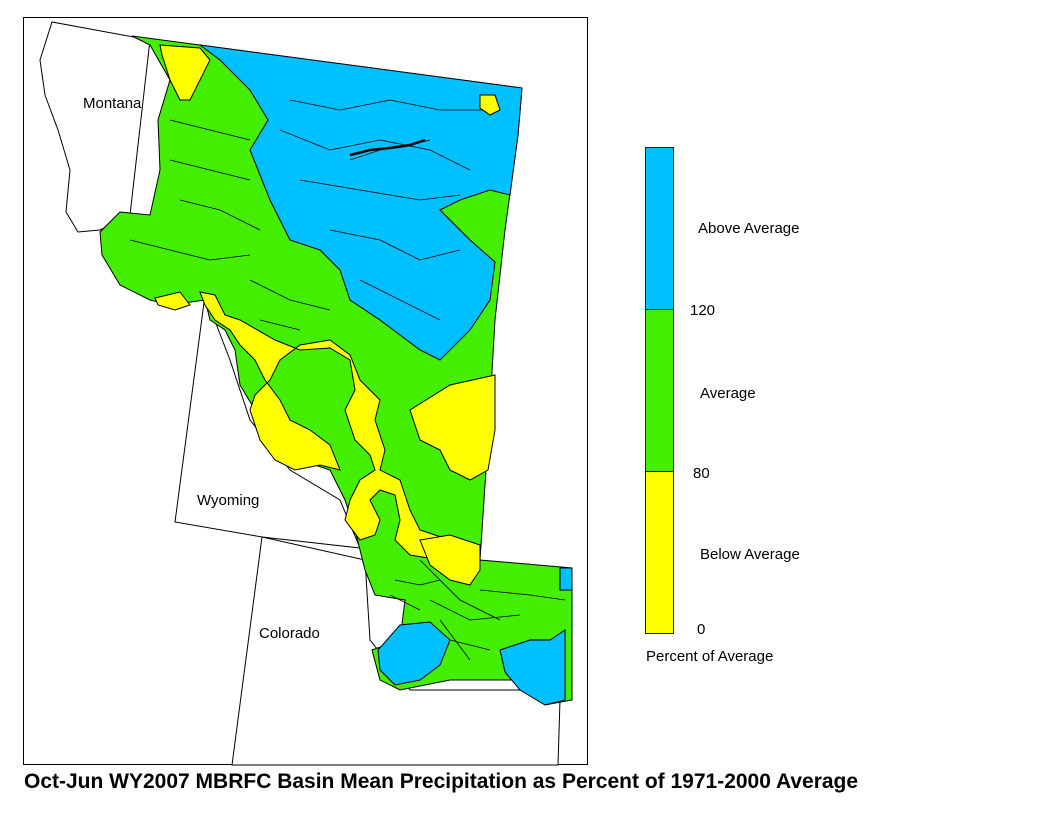 This screenshot has width=1056, height=816. I want to click on region-above-north, so click(360, 202).